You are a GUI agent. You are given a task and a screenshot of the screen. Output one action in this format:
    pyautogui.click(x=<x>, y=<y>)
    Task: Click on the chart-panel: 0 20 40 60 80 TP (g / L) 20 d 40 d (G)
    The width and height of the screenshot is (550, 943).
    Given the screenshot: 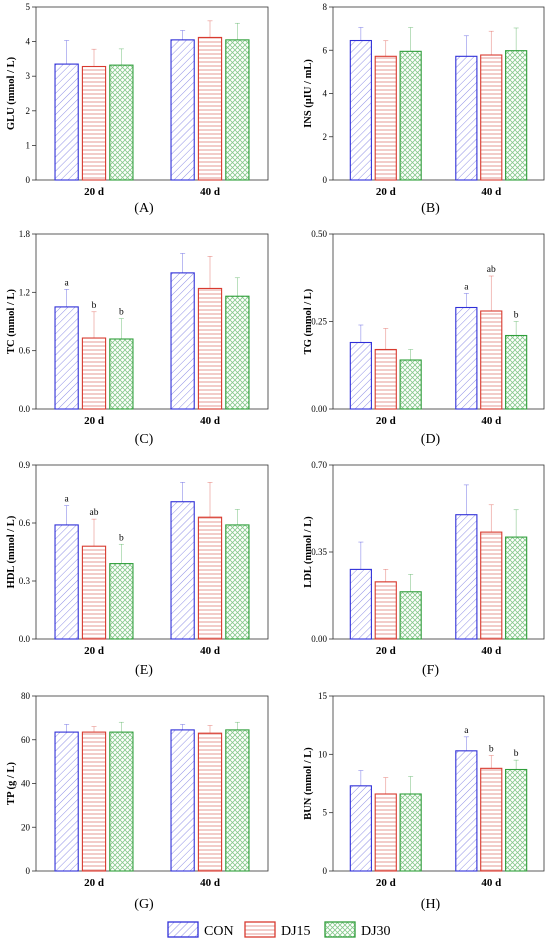 What is the action you would take?
    pyautogui.click(x=137, y=801)
    